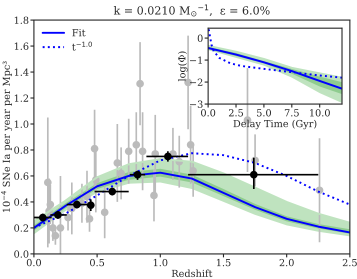  What do you see at coordinates (21, 202) in the screenshot?
I see `y-tick-label: 0.4` at bounding box center [21, 202].